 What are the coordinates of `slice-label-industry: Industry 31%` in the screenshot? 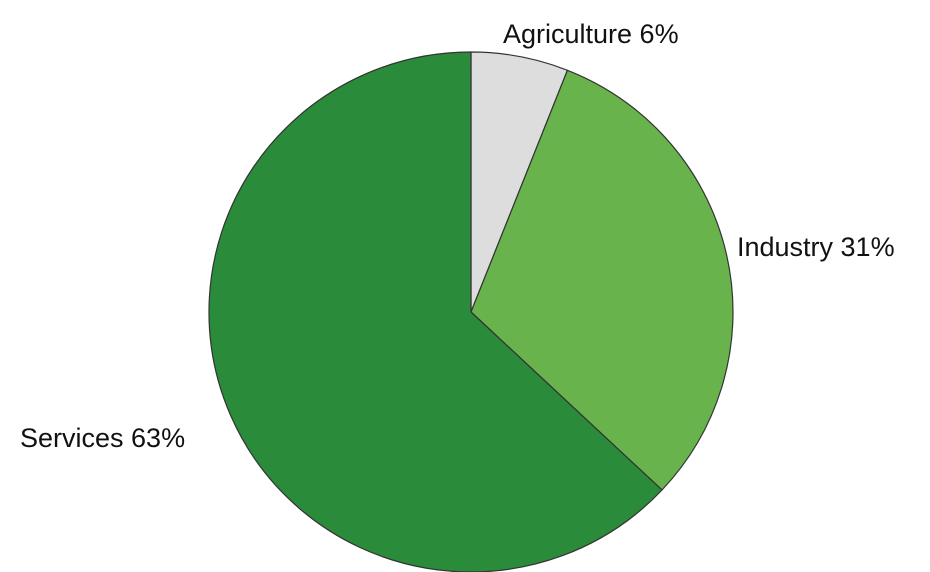 It's located at (816, 247).